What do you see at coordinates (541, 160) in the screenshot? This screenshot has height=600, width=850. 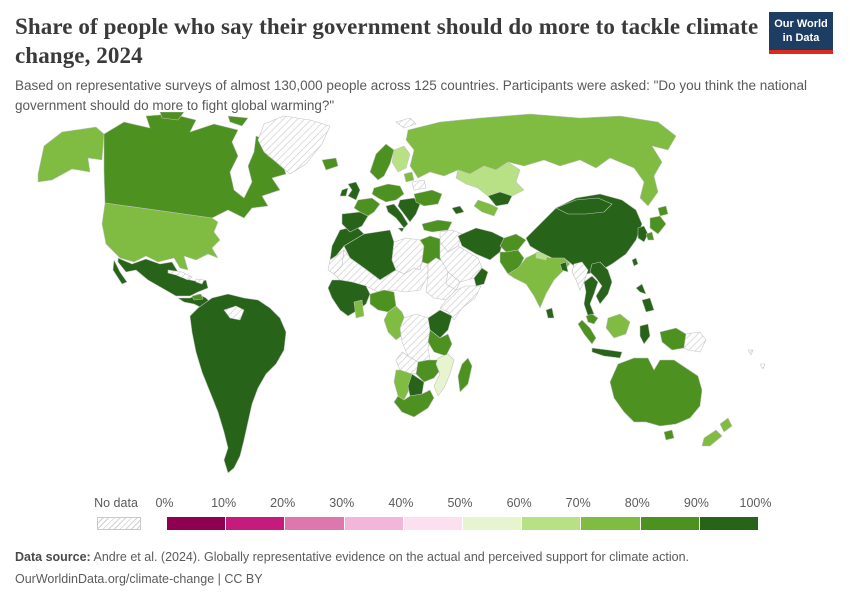 I see `region-russia` at bounding box center [541, 160].